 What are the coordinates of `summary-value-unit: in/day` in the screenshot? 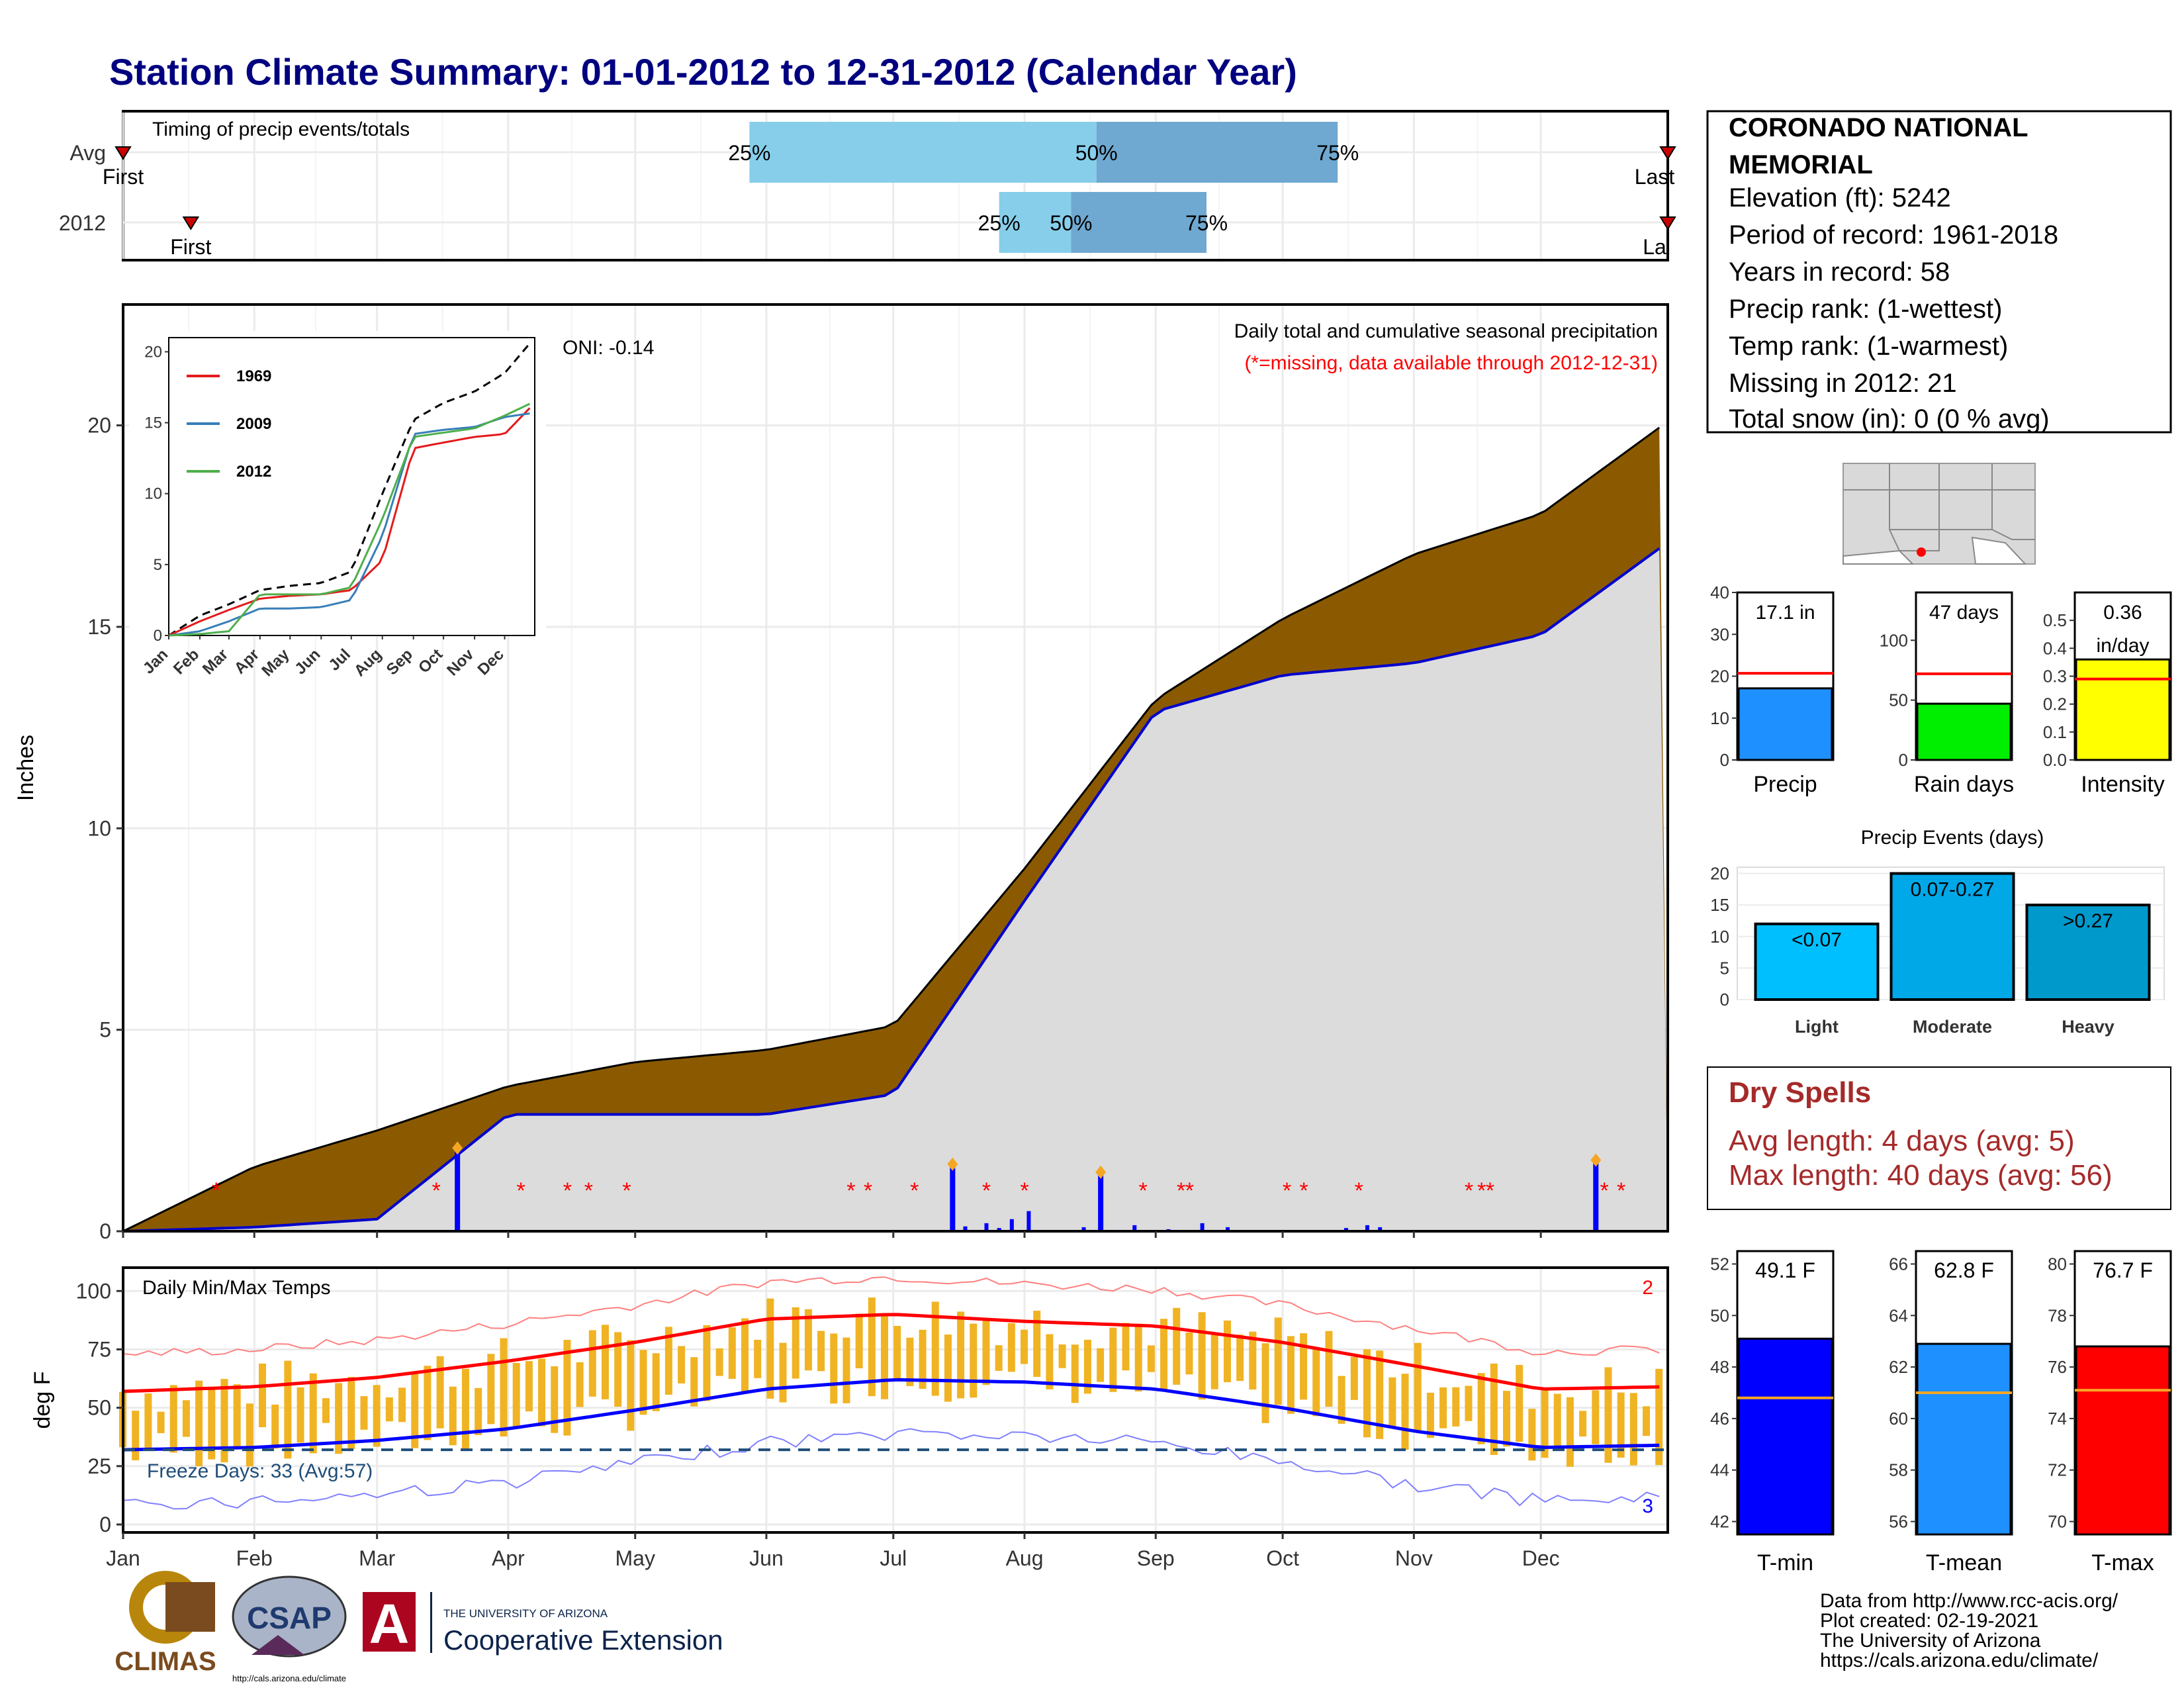 It's located at (2122, 646).